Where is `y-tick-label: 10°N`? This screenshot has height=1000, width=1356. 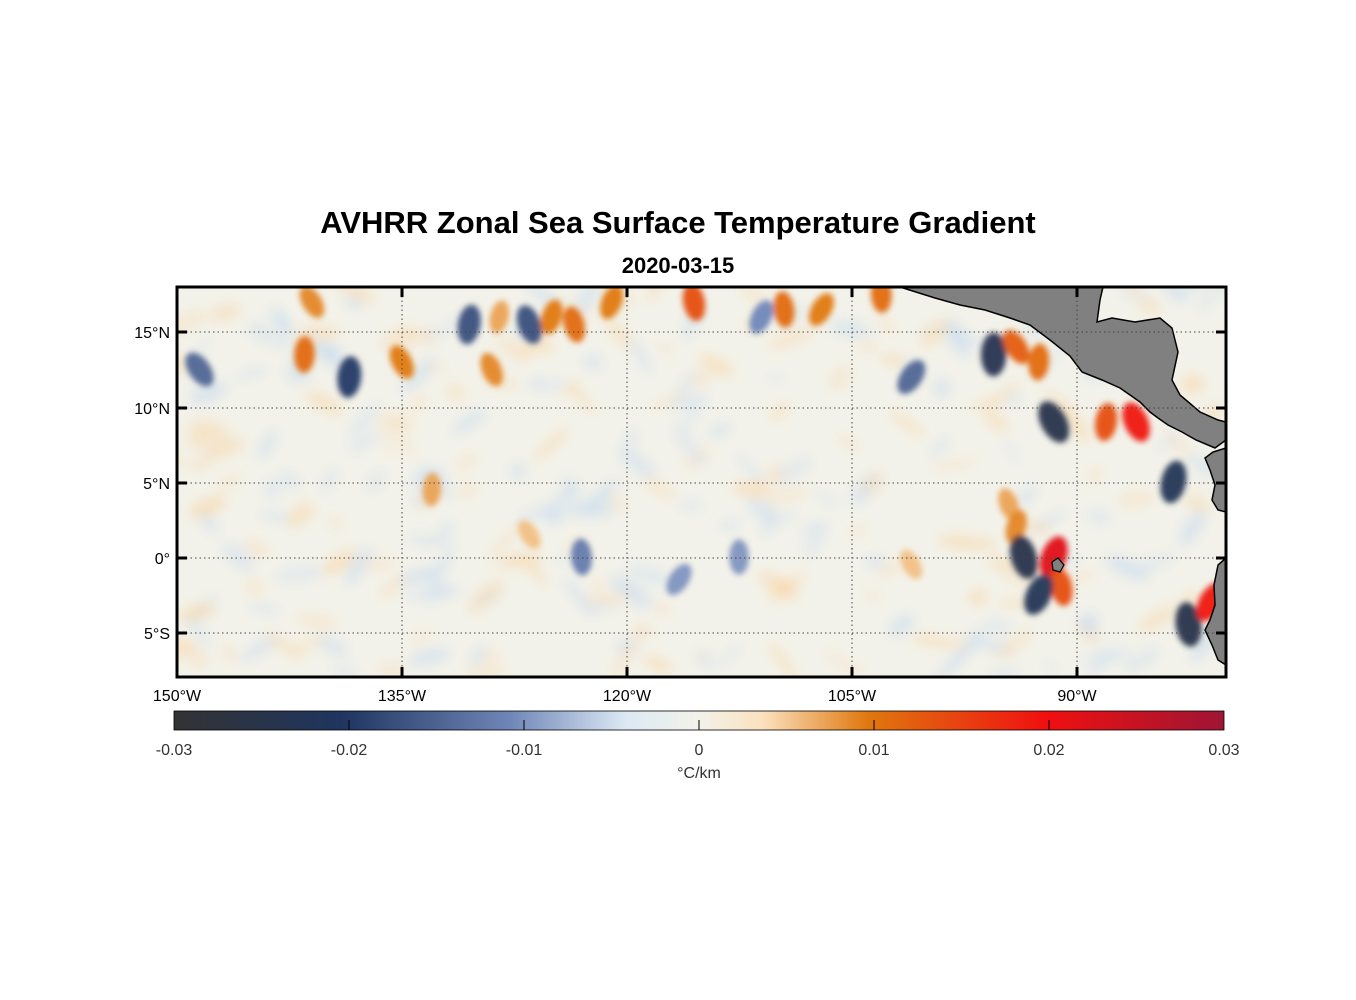 y-tick-label: 10°N is located at coordinates (152, 409).